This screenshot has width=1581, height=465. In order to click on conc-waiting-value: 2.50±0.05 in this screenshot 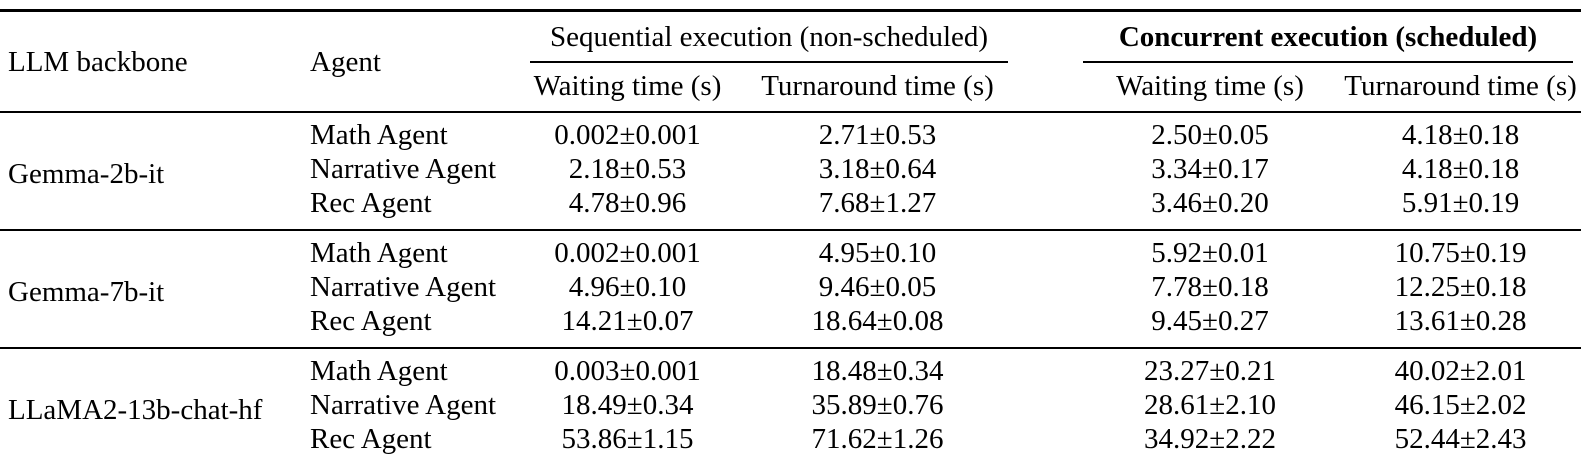, I will do `click(1210, 135)`.